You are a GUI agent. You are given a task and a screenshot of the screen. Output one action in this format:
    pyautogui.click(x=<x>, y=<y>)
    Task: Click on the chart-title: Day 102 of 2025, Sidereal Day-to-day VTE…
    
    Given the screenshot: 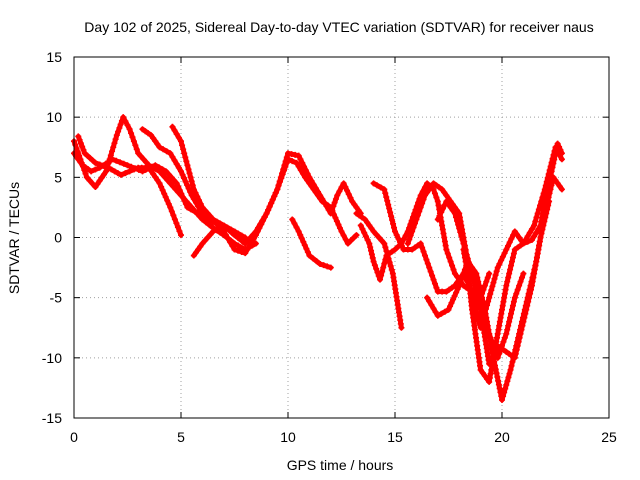 What is the action you would take?
    pyautogui.click(x=338, y=27)
    